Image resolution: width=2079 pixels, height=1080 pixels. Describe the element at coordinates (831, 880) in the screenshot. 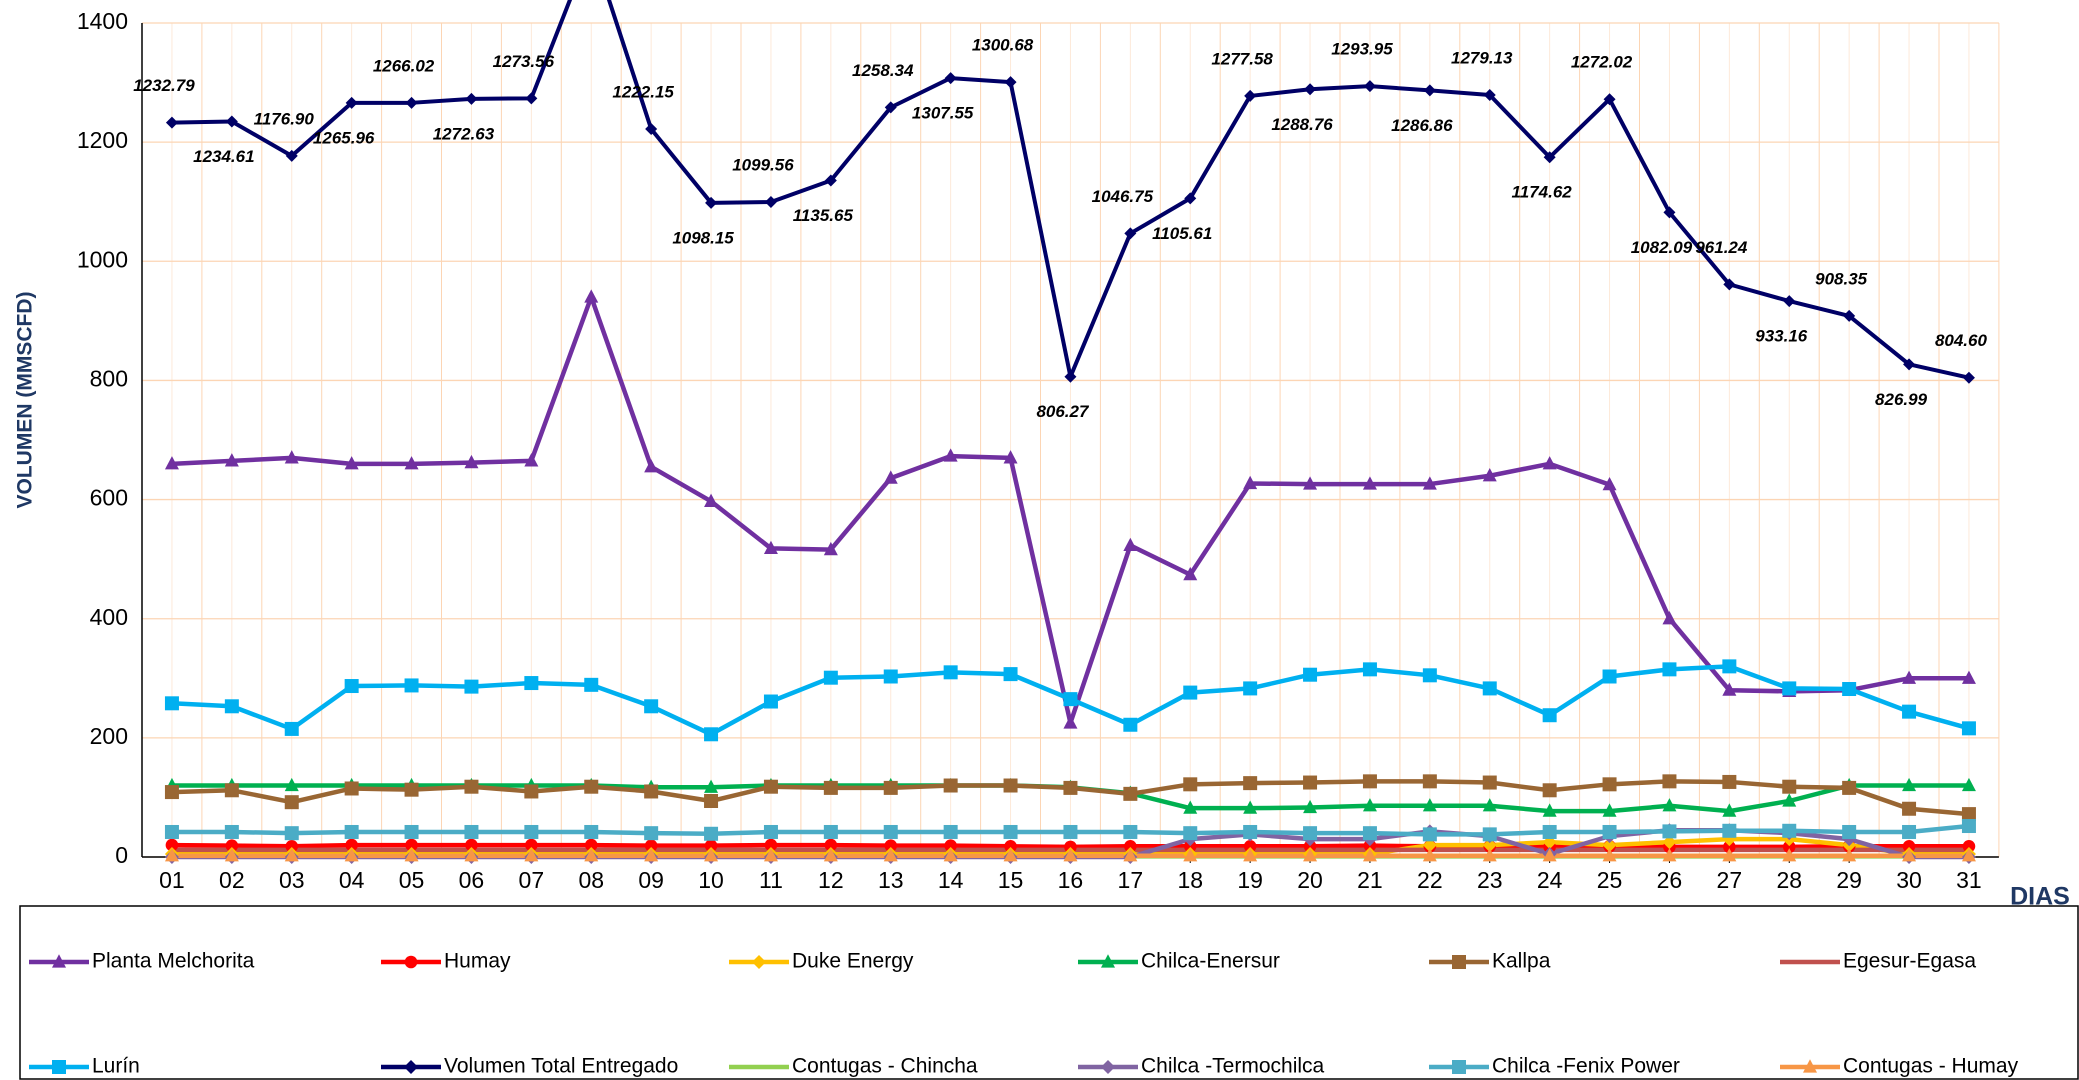

I see `x-tick-label: 12` at that location.